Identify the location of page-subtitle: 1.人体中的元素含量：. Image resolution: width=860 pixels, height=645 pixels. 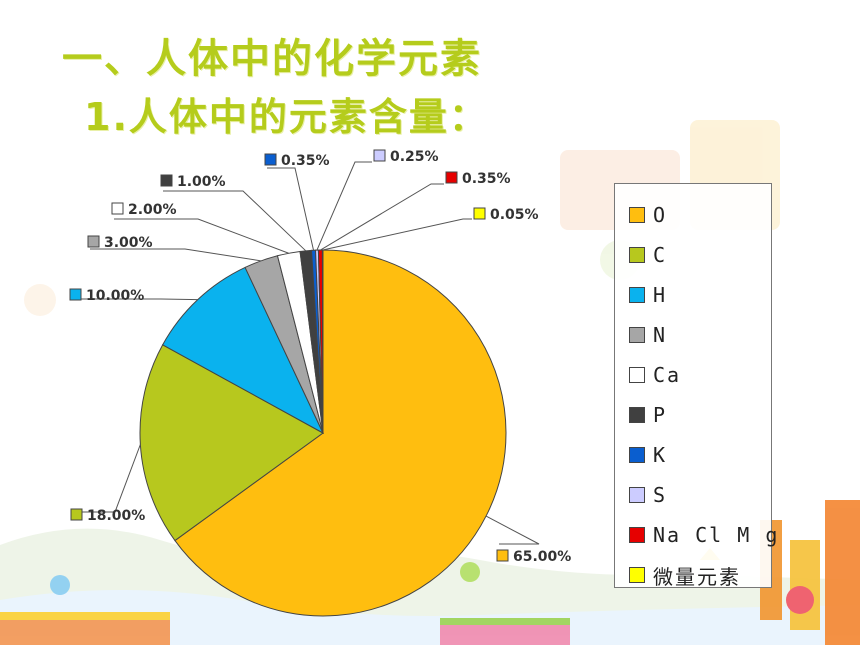
(286, 117).